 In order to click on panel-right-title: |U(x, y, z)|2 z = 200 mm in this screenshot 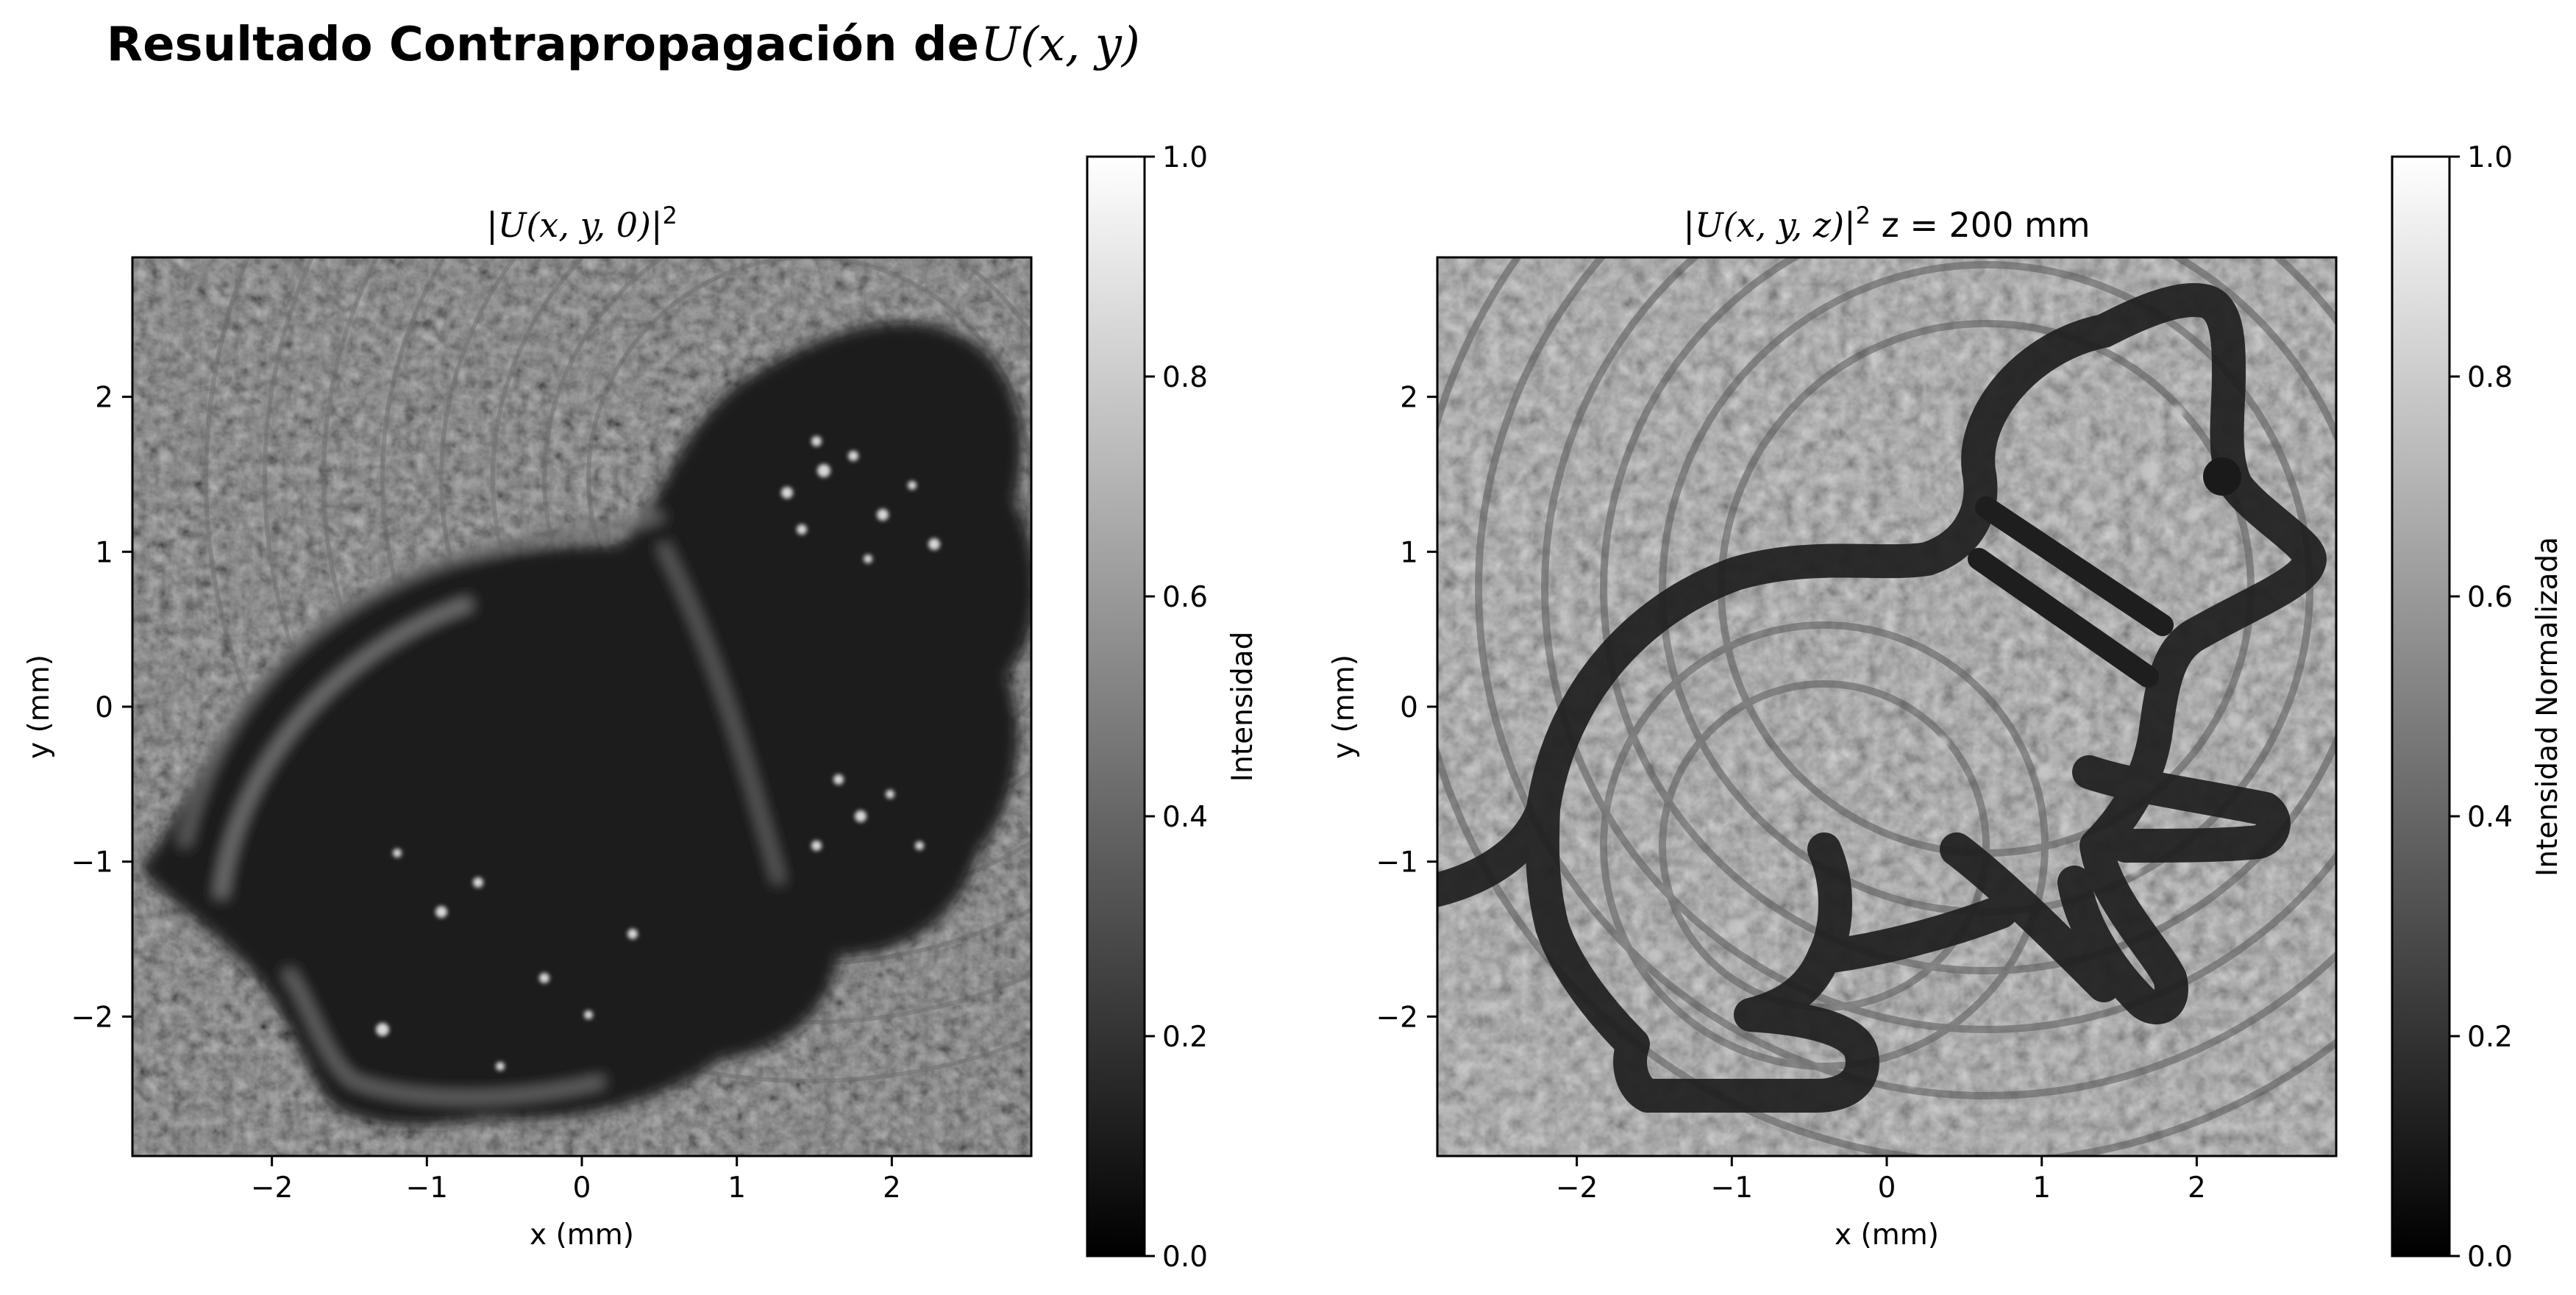, I will do `click(1886, 223)`.